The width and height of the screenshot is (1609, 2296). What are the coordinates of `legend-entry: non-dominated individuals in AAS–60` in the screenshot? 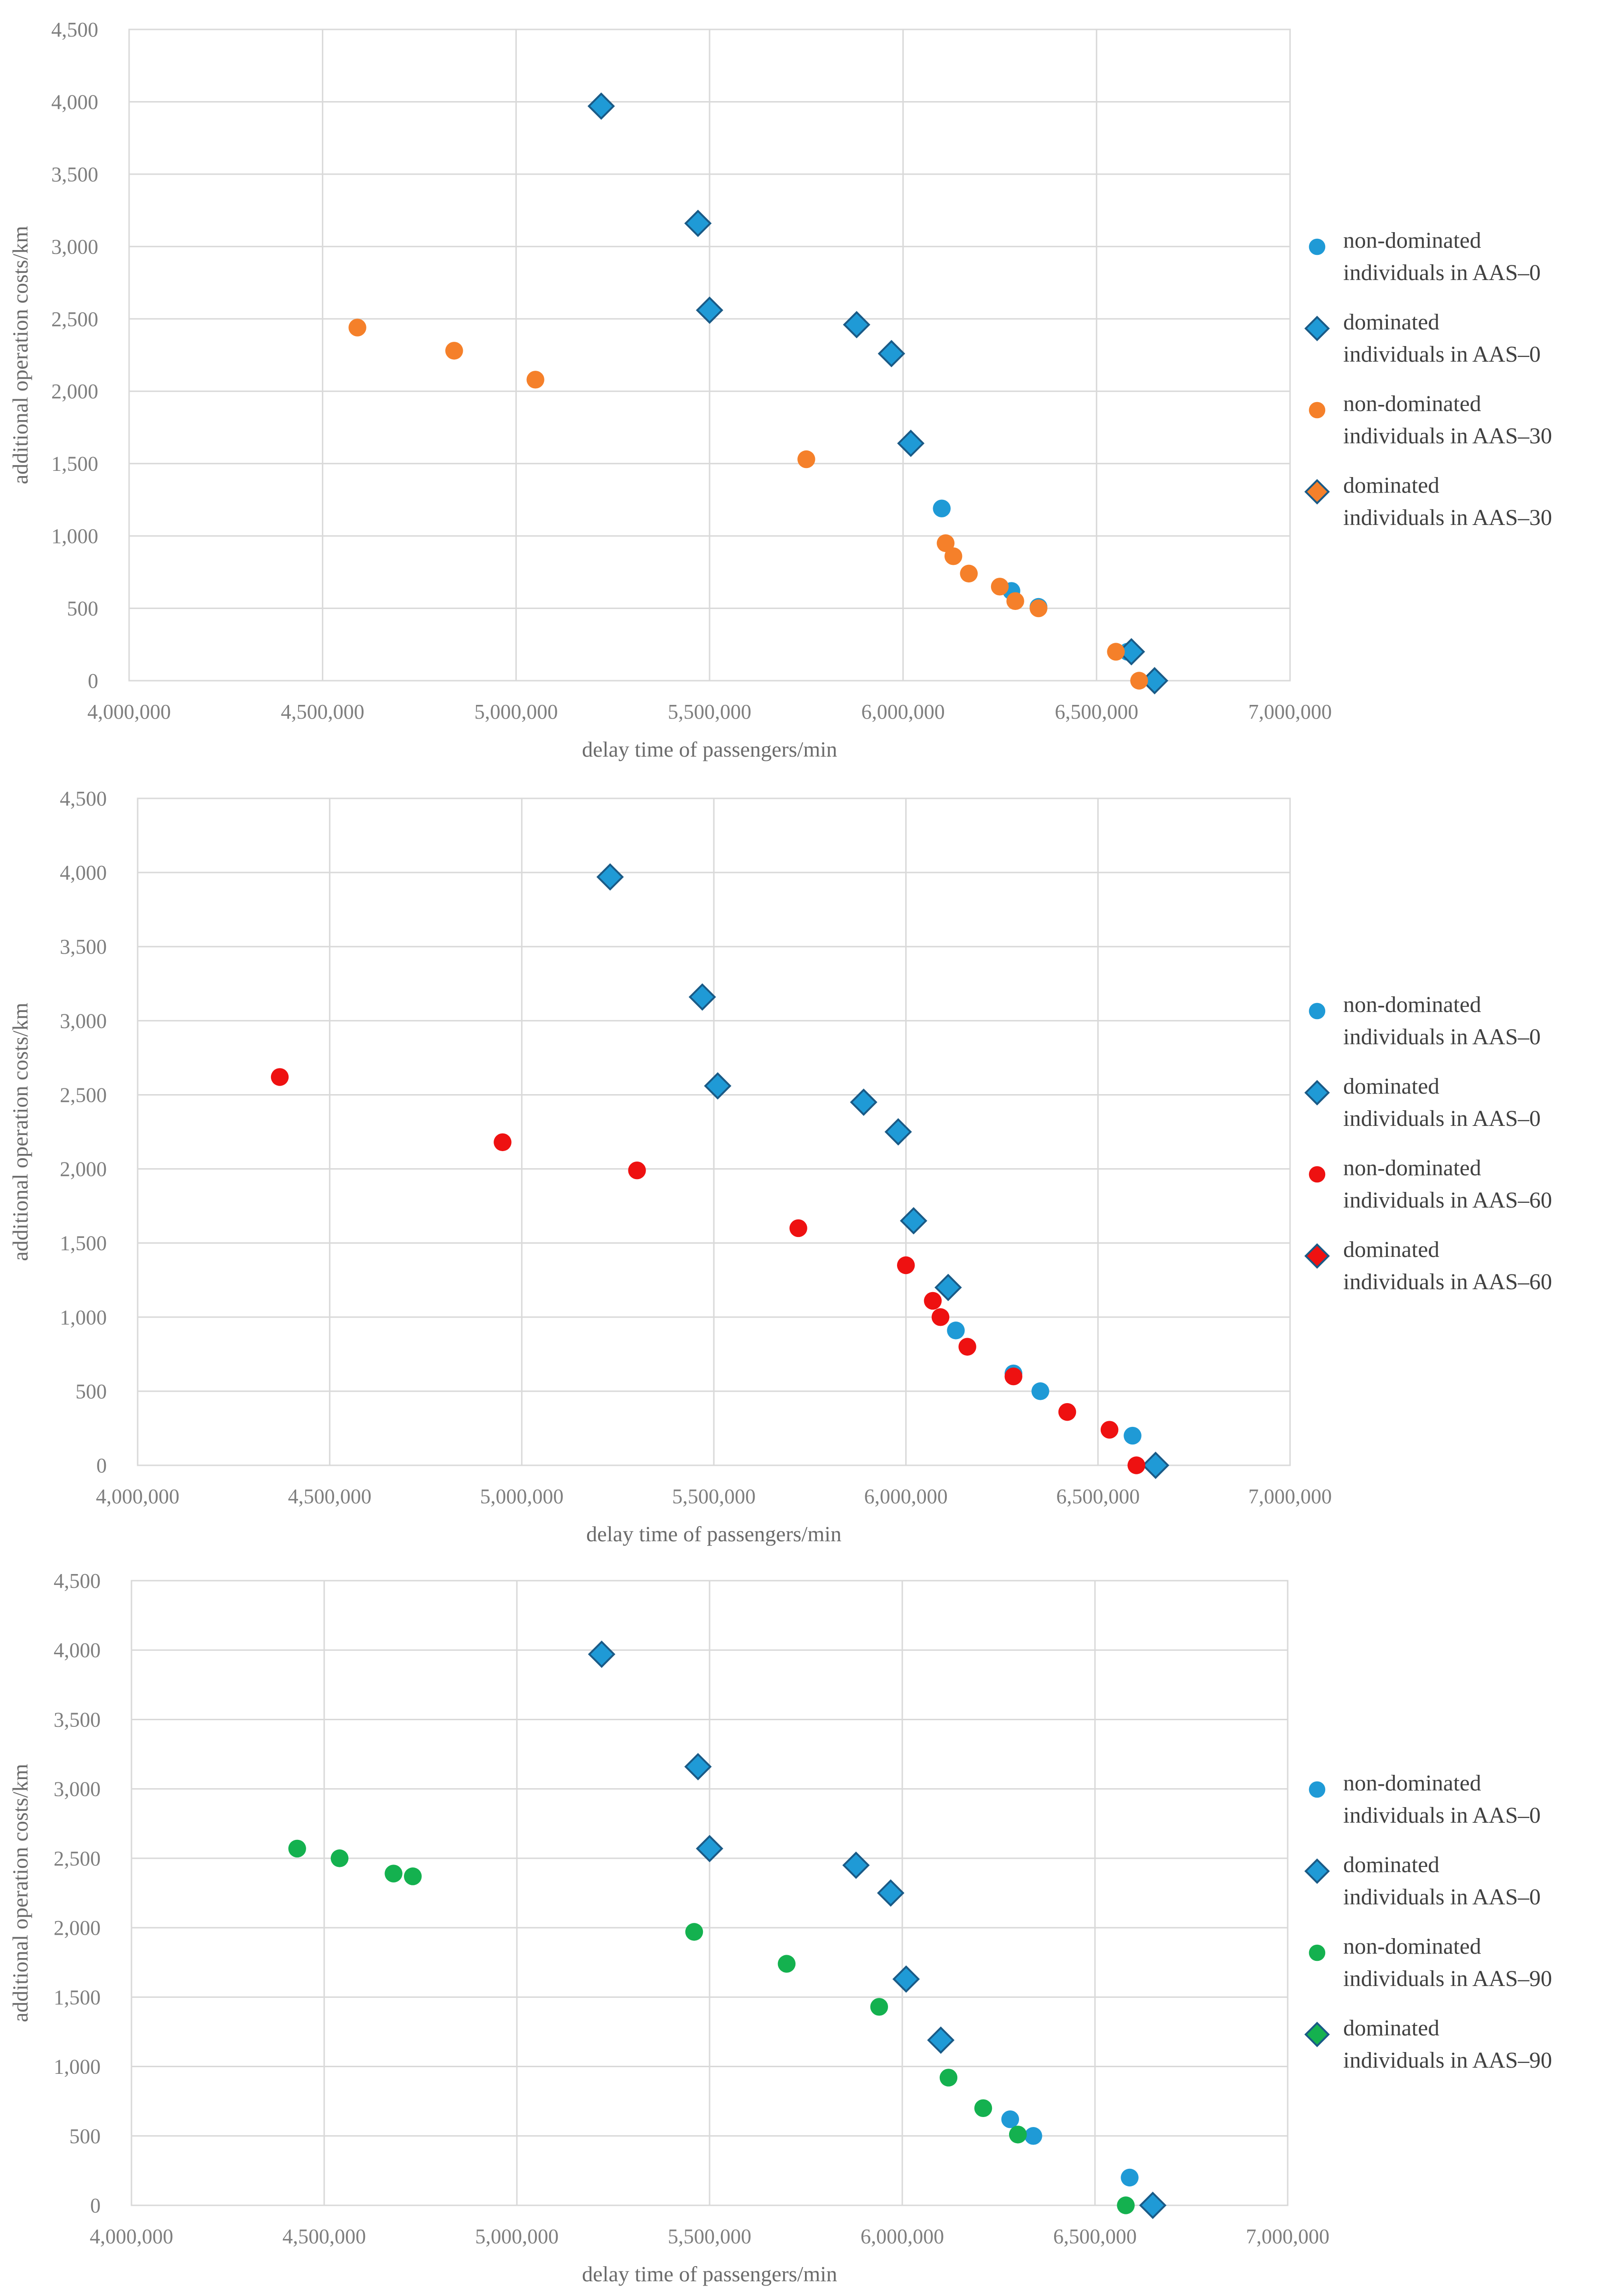 It's located at (1430, 1184).